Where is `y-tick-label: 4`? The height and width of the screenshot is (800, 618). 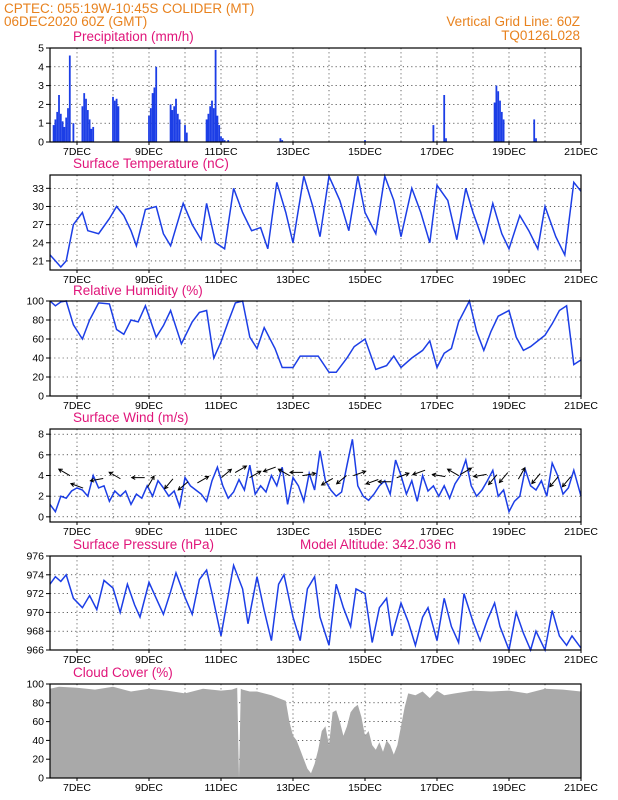 y-tick-label: 4 is located at coordinates (41, 67).